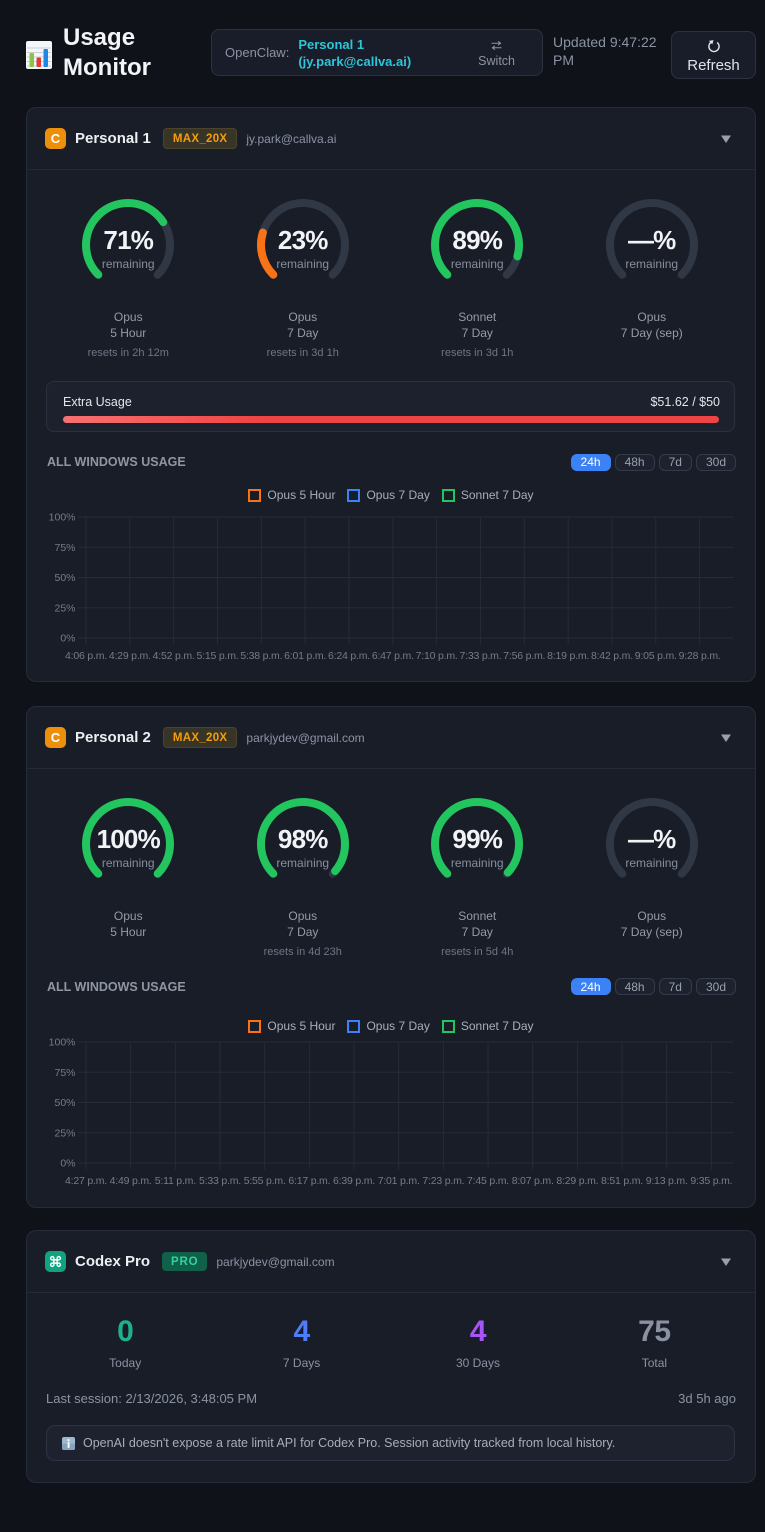  I want to click on svg-text: 7:33 p.m., so click(480, 656).